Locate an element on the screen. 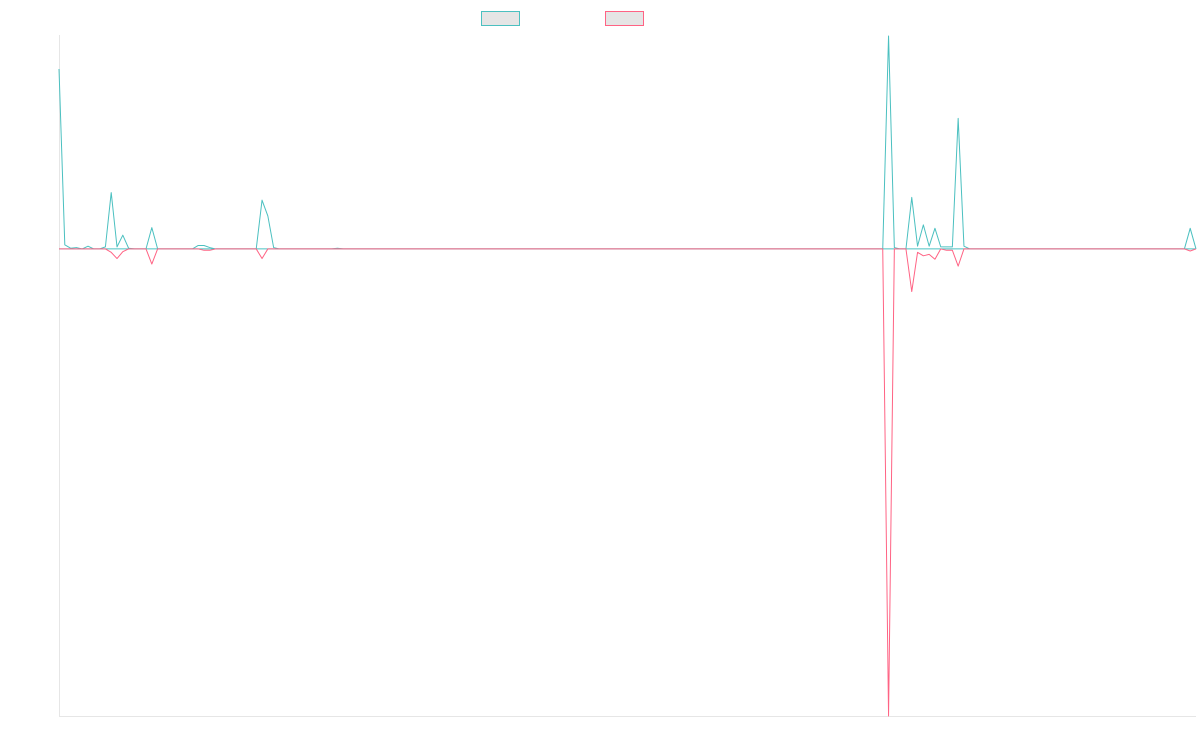 The height and width of the screenshot is (750, 1200). legend is located at coordinates (600, 18).